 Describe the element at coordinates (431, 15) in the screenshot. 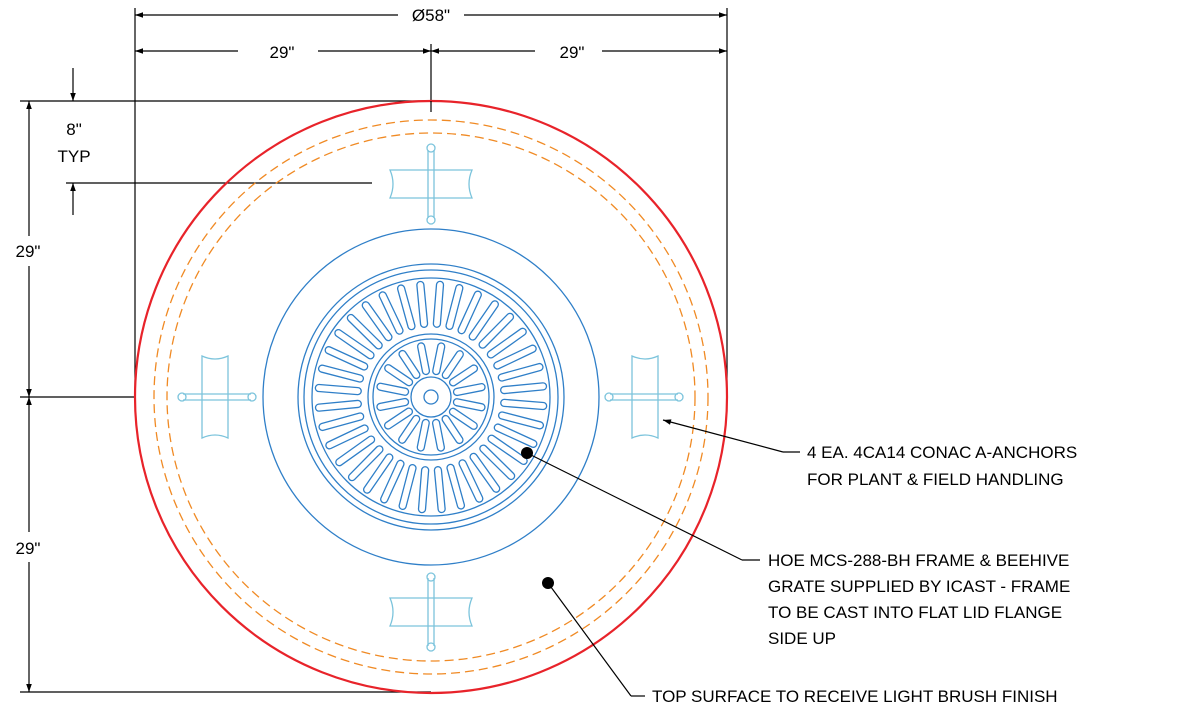

I see `overall-diameter-label: Ø58"` at that location.